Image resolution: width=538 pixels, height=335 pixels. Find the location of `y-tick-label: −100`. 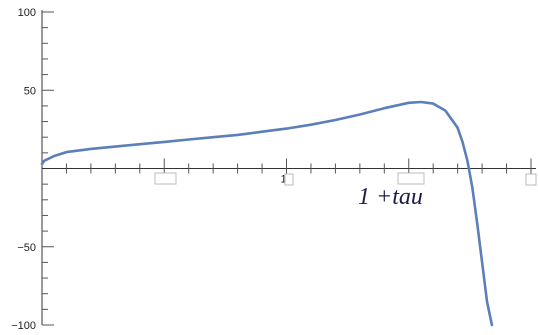

y-tick-label: −100 is located at coordinates (23, 326).